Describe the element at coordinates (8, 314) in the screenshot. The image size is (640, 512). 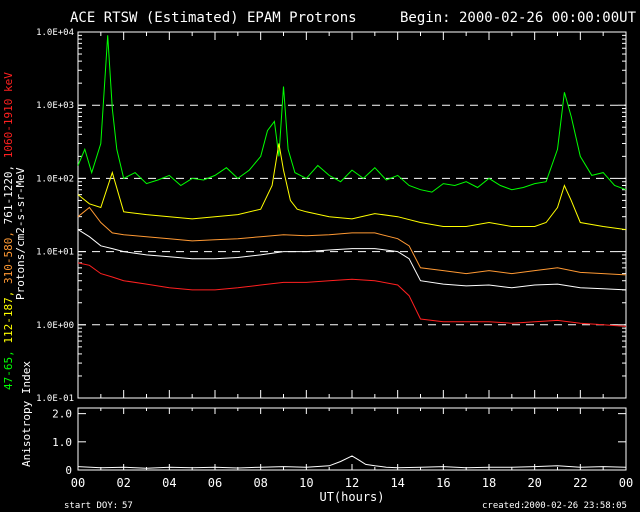
I see `ylabel-energy-112-187: 112-187,` at that location.